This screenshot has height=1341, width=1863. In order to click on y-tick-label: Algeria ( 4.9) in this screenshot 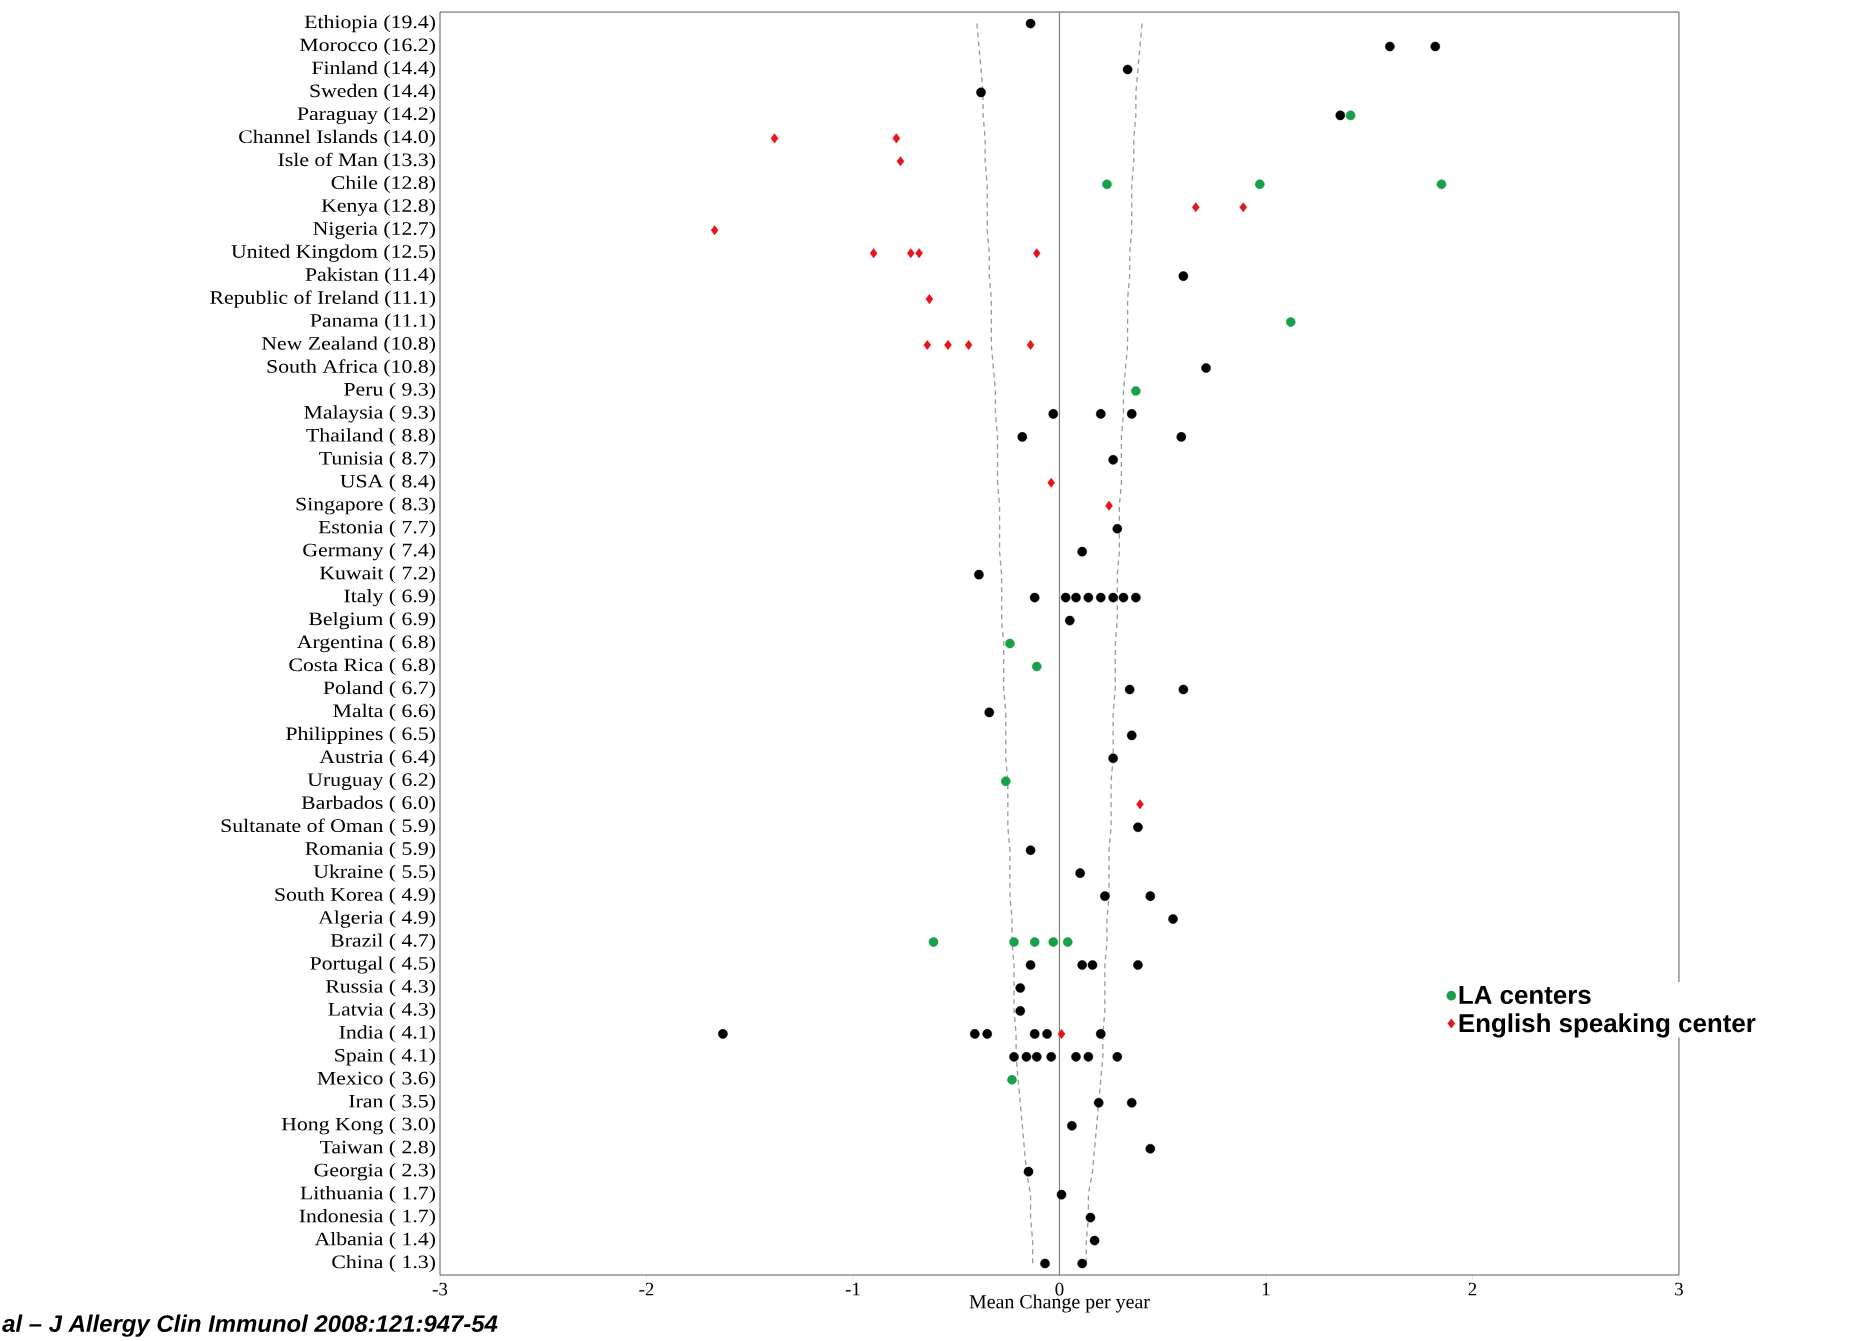, I will do `click(377, 919)`.